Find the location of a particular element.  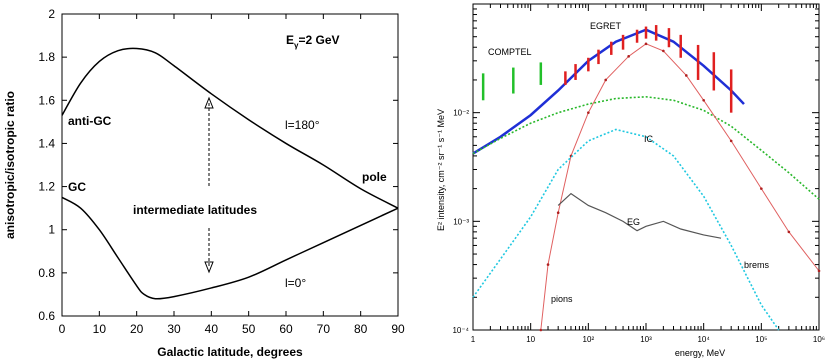

energy-annotation: Eγ=2 GeV is located at coordinates (313, 41).